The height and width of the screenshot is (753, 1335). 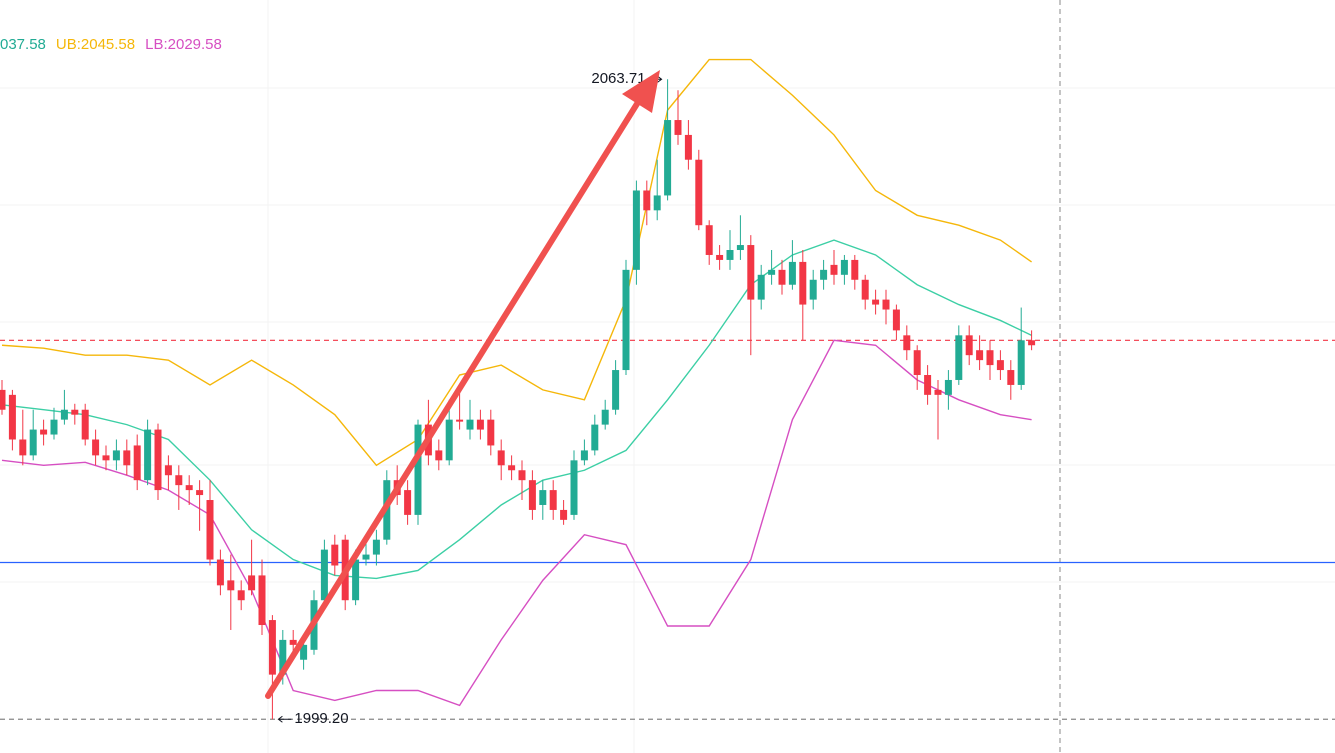 I want to click on legend: 037.58 UB:2045.58 LB:2029.58, so click(x=111, y=44).